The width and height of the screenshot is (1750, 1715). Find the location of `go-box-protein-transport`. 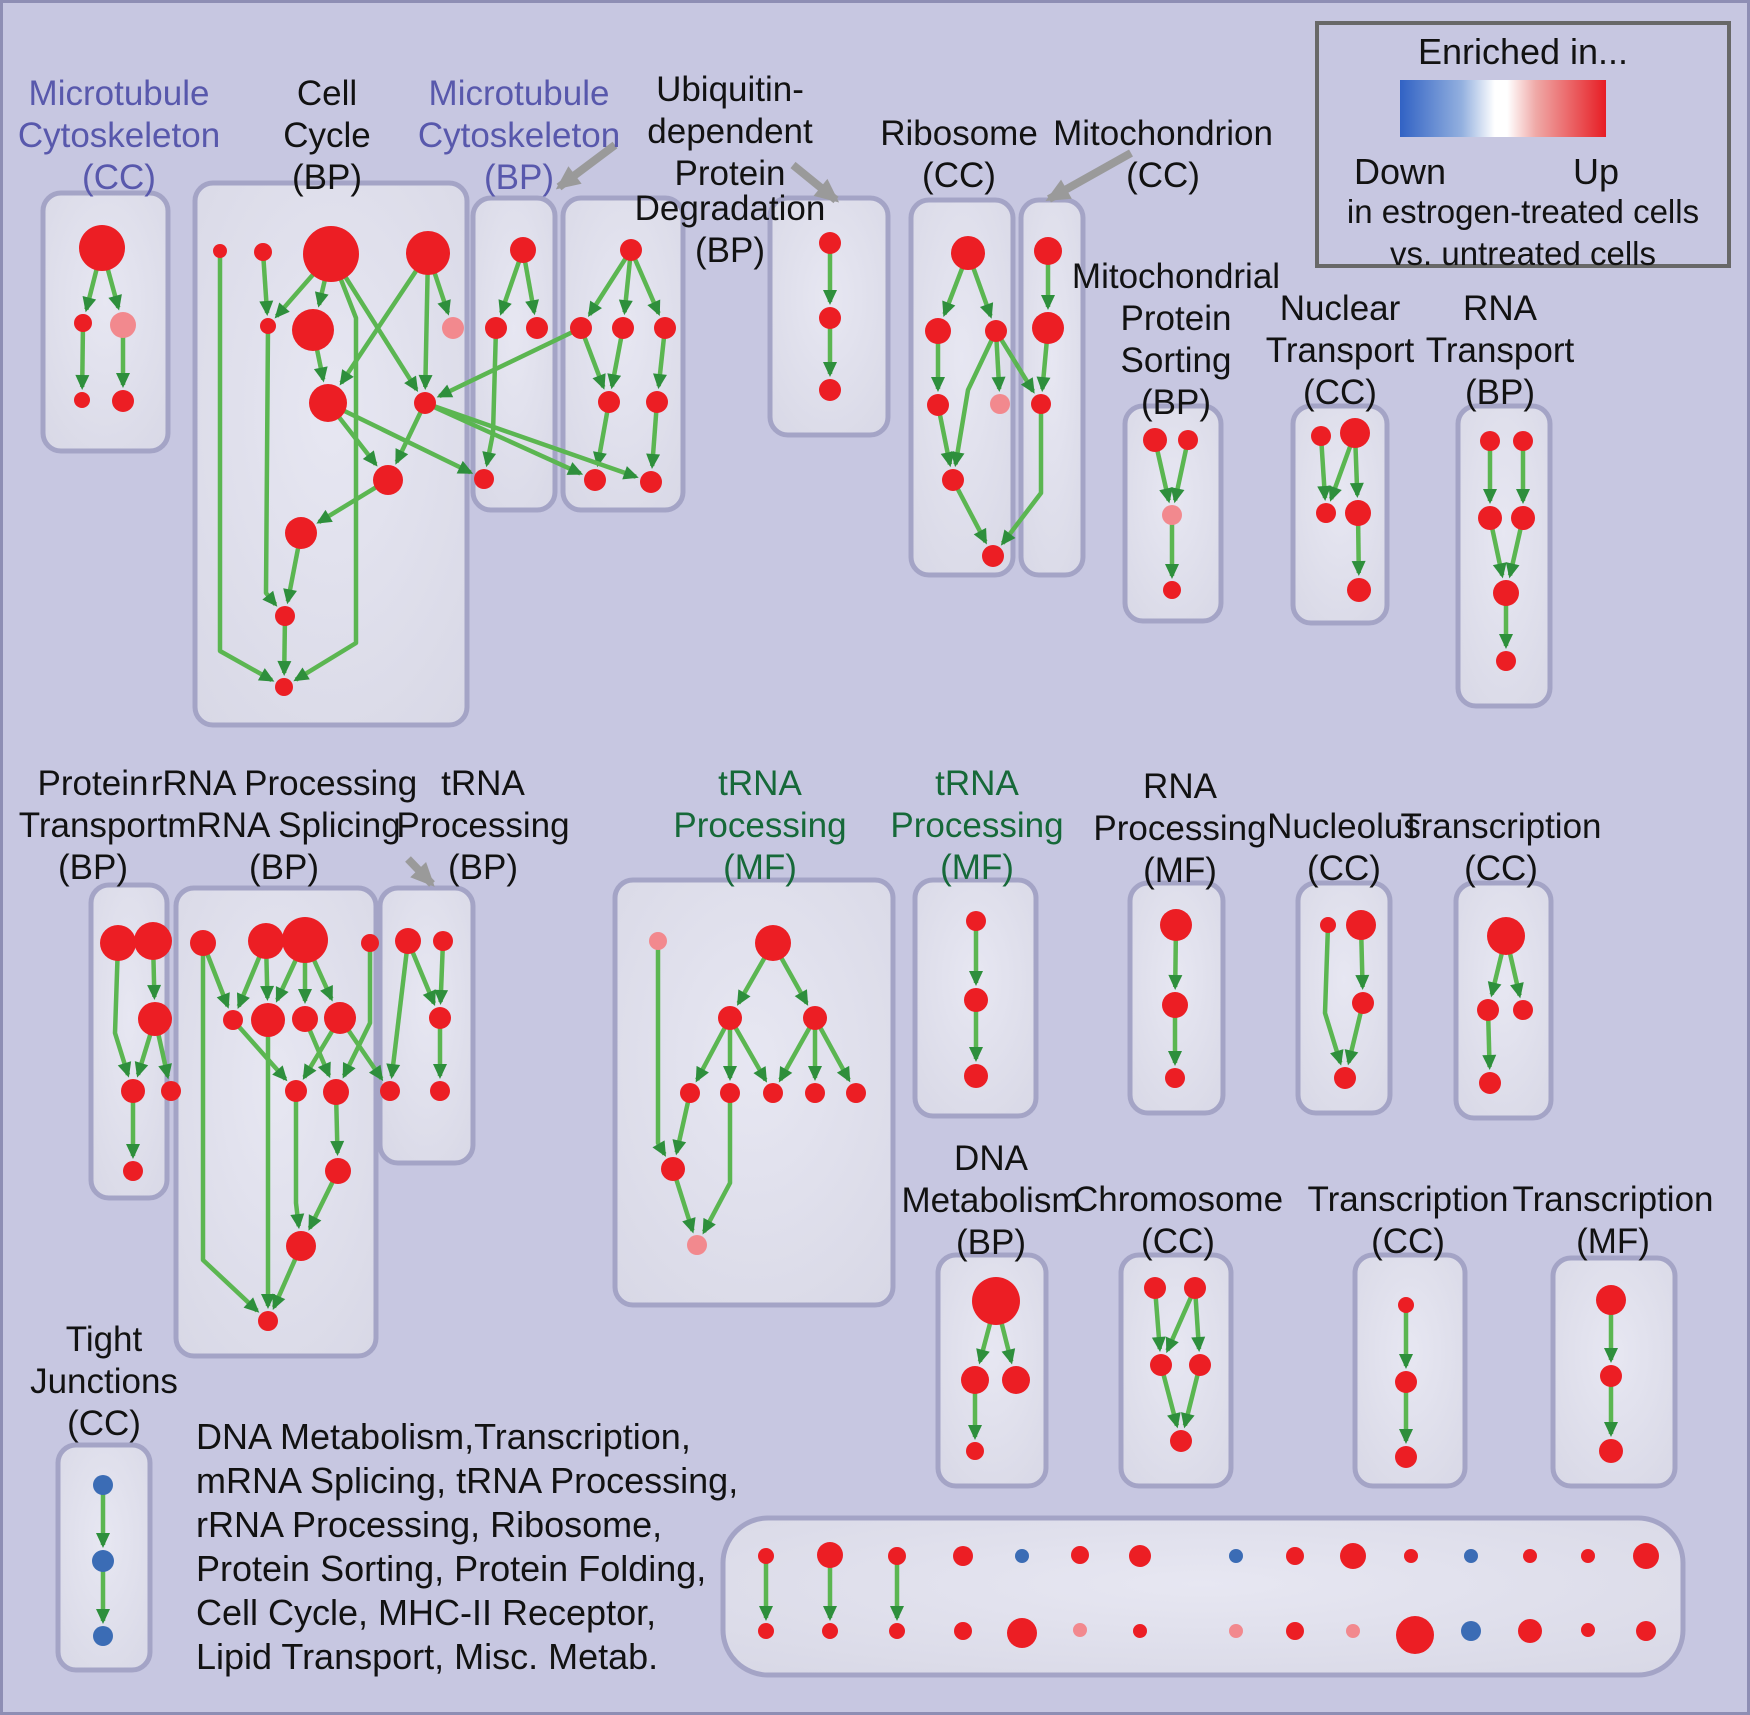

go-box-protein-transport is located at coordinates (129, 1041).